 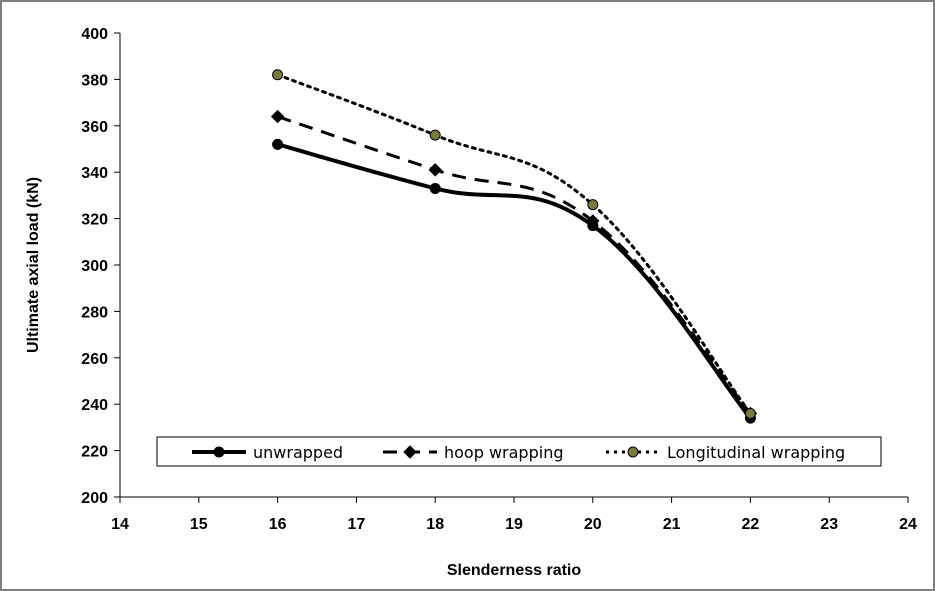 What do you see at coordinates (94, 127) in the screenshot?
I see `y-tick-label: 360` at bounding box center [94, 127].